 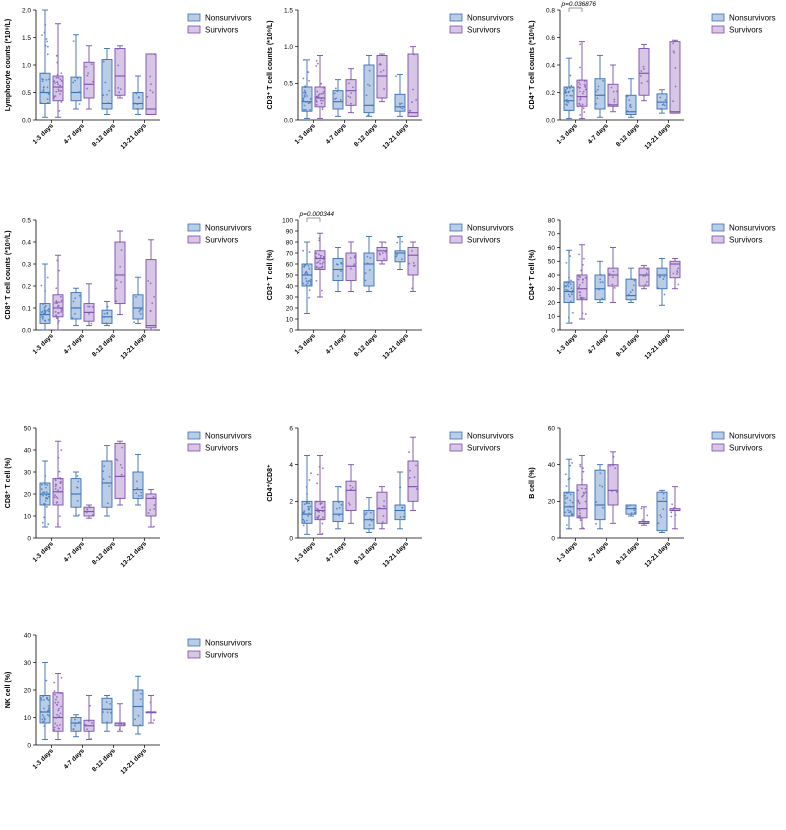 What do you see at coordinates (532, 275) in the screenshot?
I see `y-axis-label: CD4⁺ T cell (%)` at bounding box center [532, 275].